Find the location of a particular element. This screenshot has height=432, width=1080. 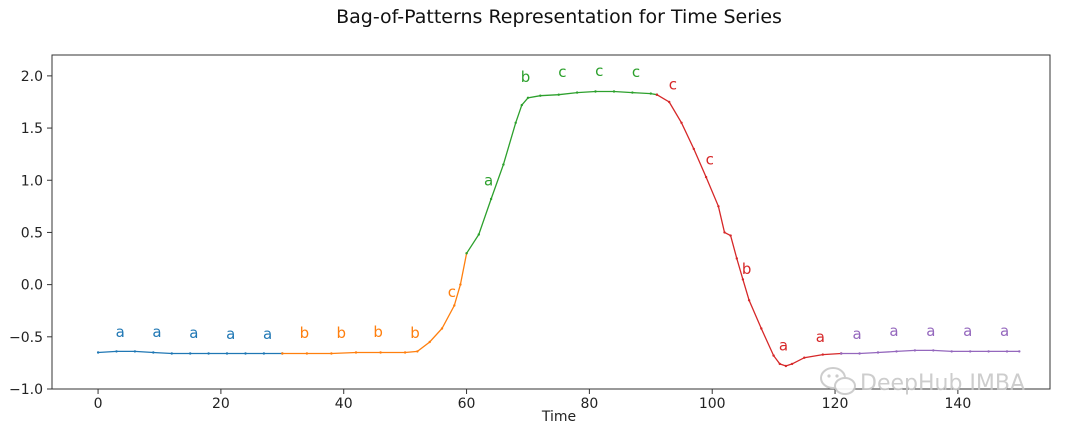

x-tick-label: 40 is located at coordinates (344, 404).